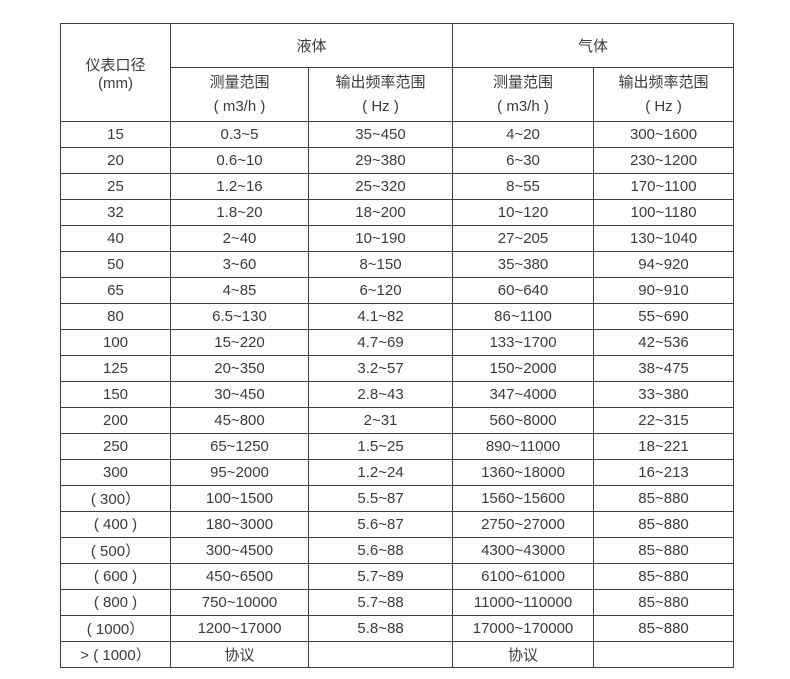  I want to click on liquid-measure-cell: 1.8~20, so click(239, 212).